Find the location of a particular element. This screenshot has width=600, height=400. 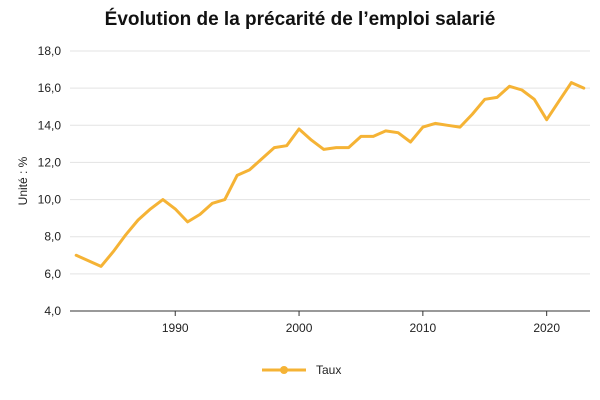

x-axis-ticks: 1990 2000 2010 2020 is located at coordinates (361, 323).